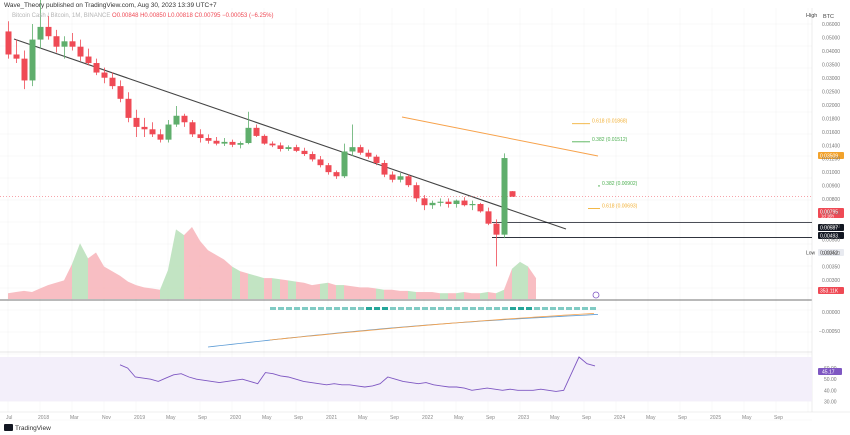 This screenshot has width=850, height=435. I want to click on fib-level-label: 0.618 (0.01868), so click(610, 122).